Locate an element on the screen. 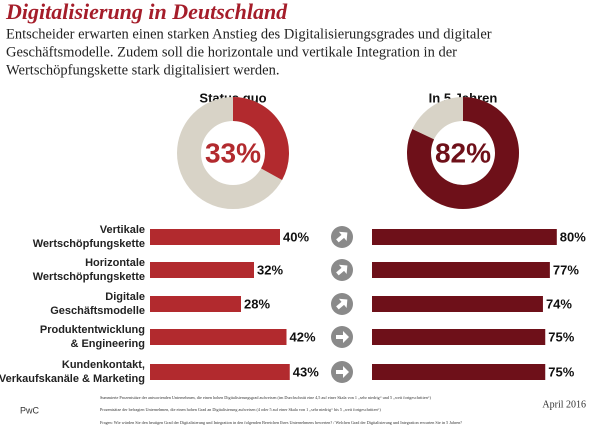 The image size is (600, 428). value-label: 74% is located at coordinates (559, 303).